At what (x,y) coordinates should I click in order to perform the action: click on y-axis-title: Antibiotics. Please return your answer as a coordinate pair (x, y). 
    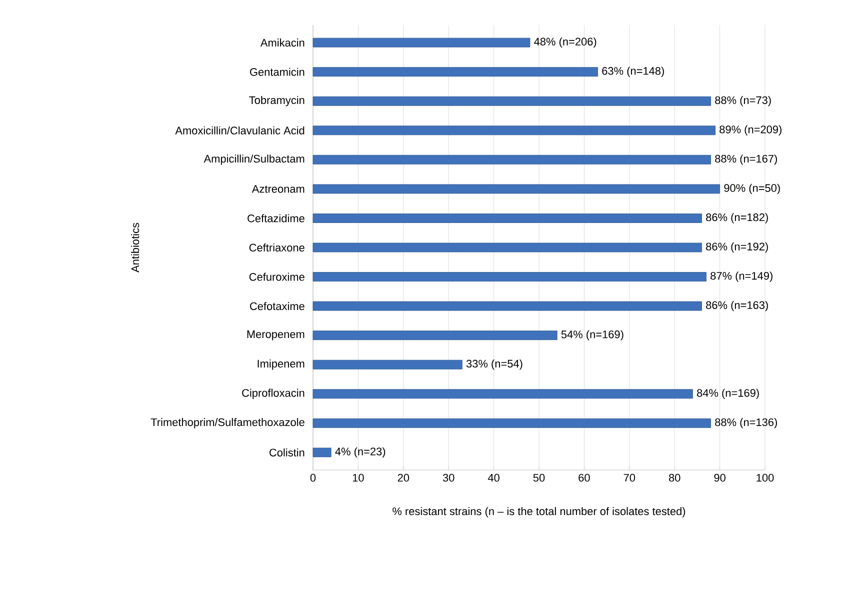
    Looking at the image, I should click on (135, 247).